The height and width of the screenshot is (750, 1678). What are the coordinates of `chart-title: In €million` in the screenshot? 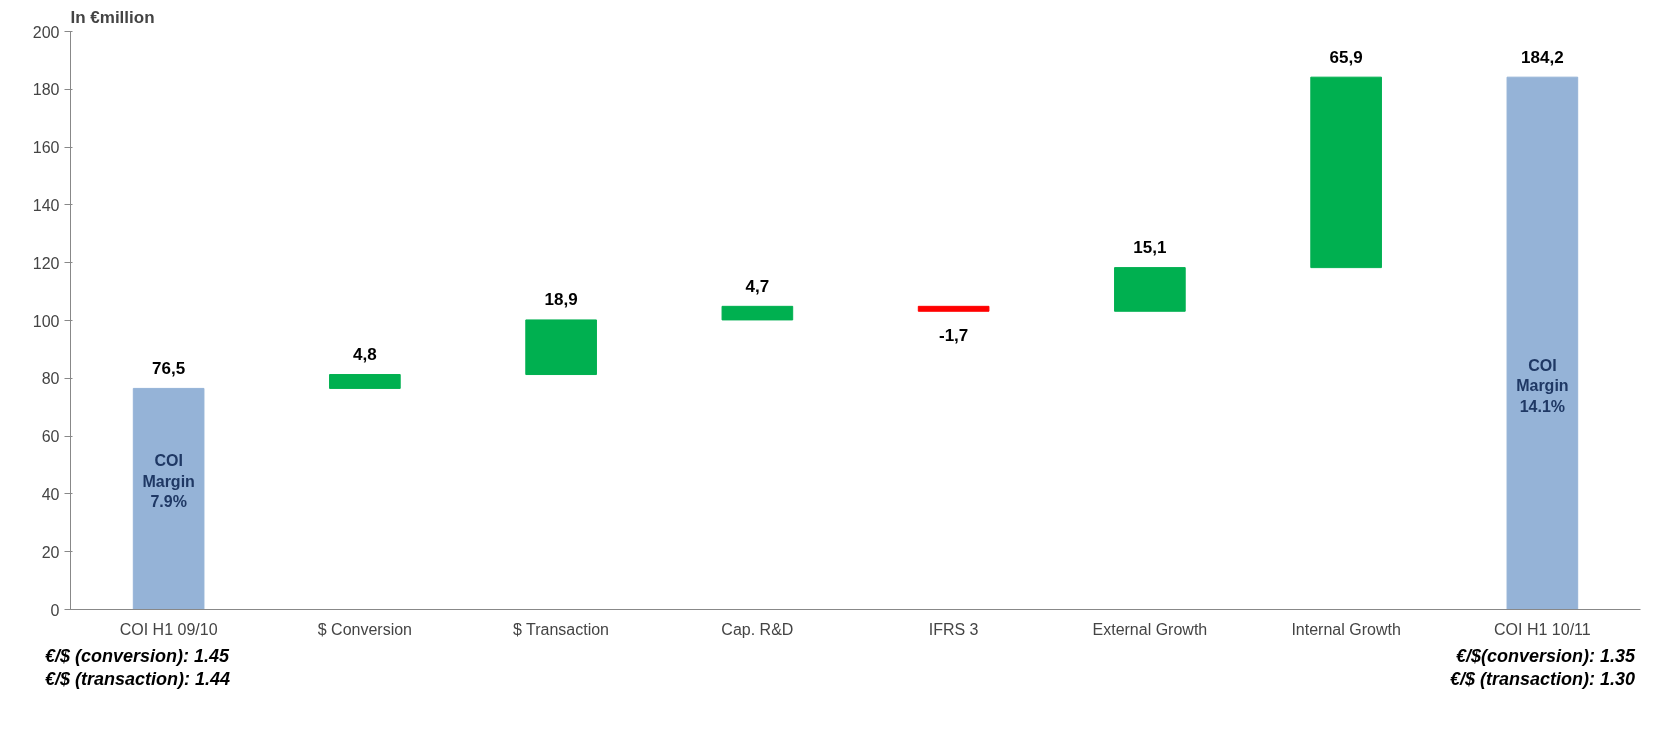 It's located at (112, 17).